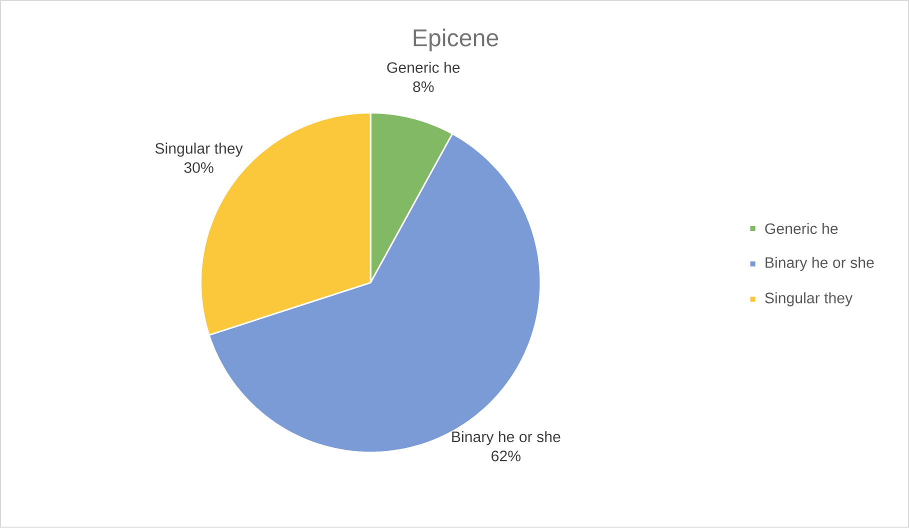 The image size is (909, 528). What do you see at coordinates (801, 228) in the screenshot?
I see `legend-label: Generic he` at bounding box center [801, 228].